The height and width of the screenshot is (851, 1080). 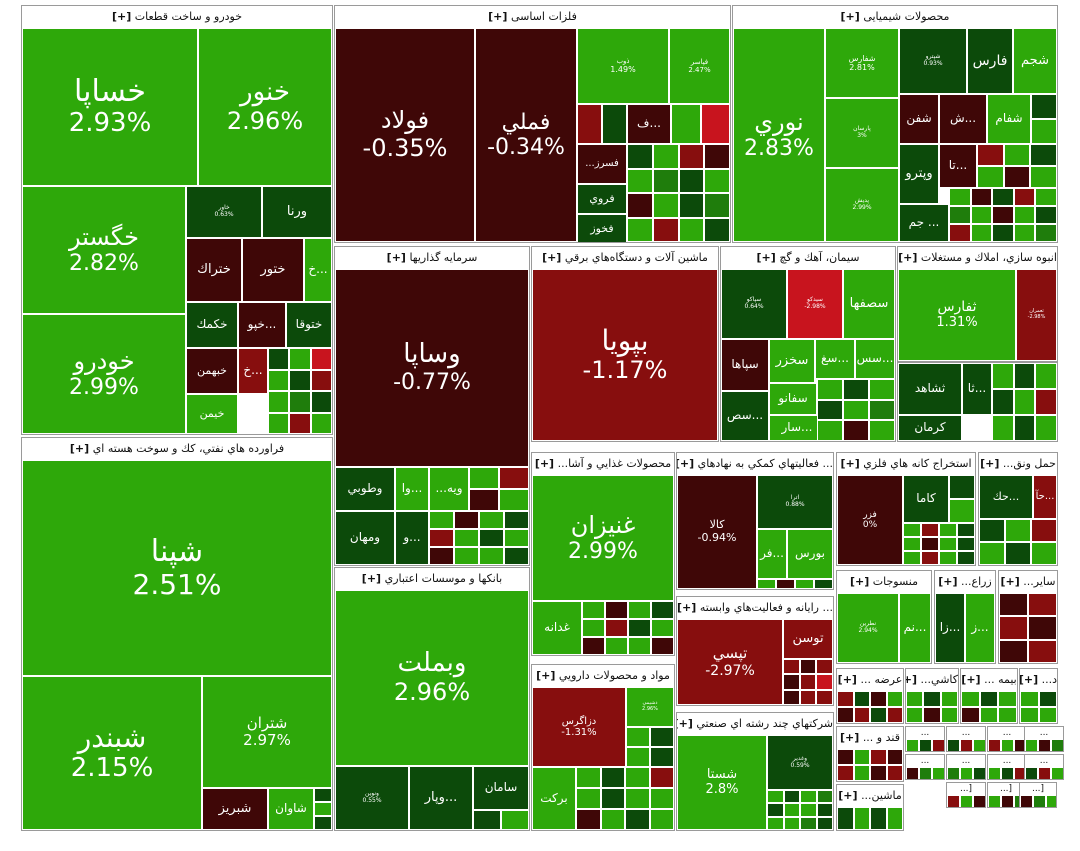 I want to click on sector-header-services: ... فعاليتهاي كمكي به نهادهاي [+], so click(x=755, y=464).